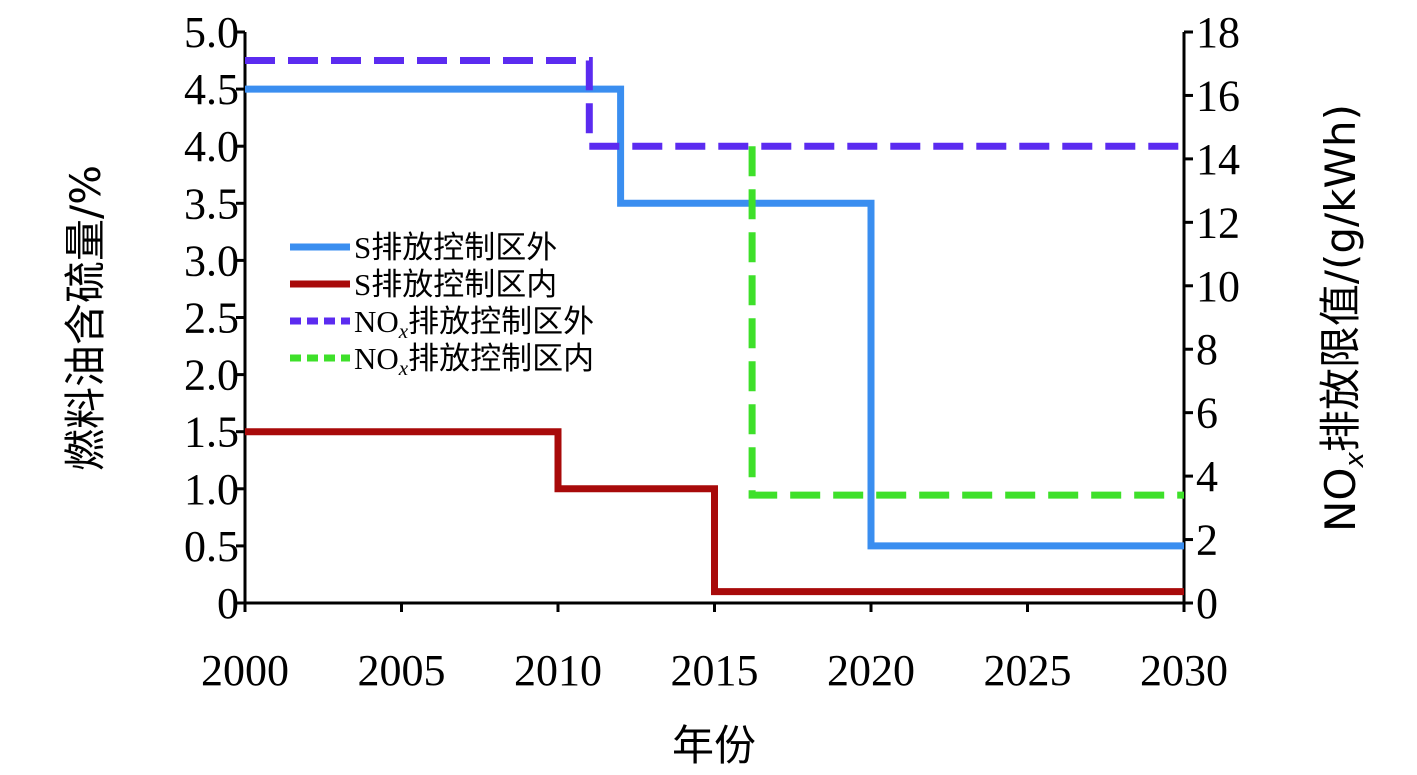 The height and width of the screenshot is (775, 1417). I want to click on legend-label-1: S排放控制区外, so click(455, 247).